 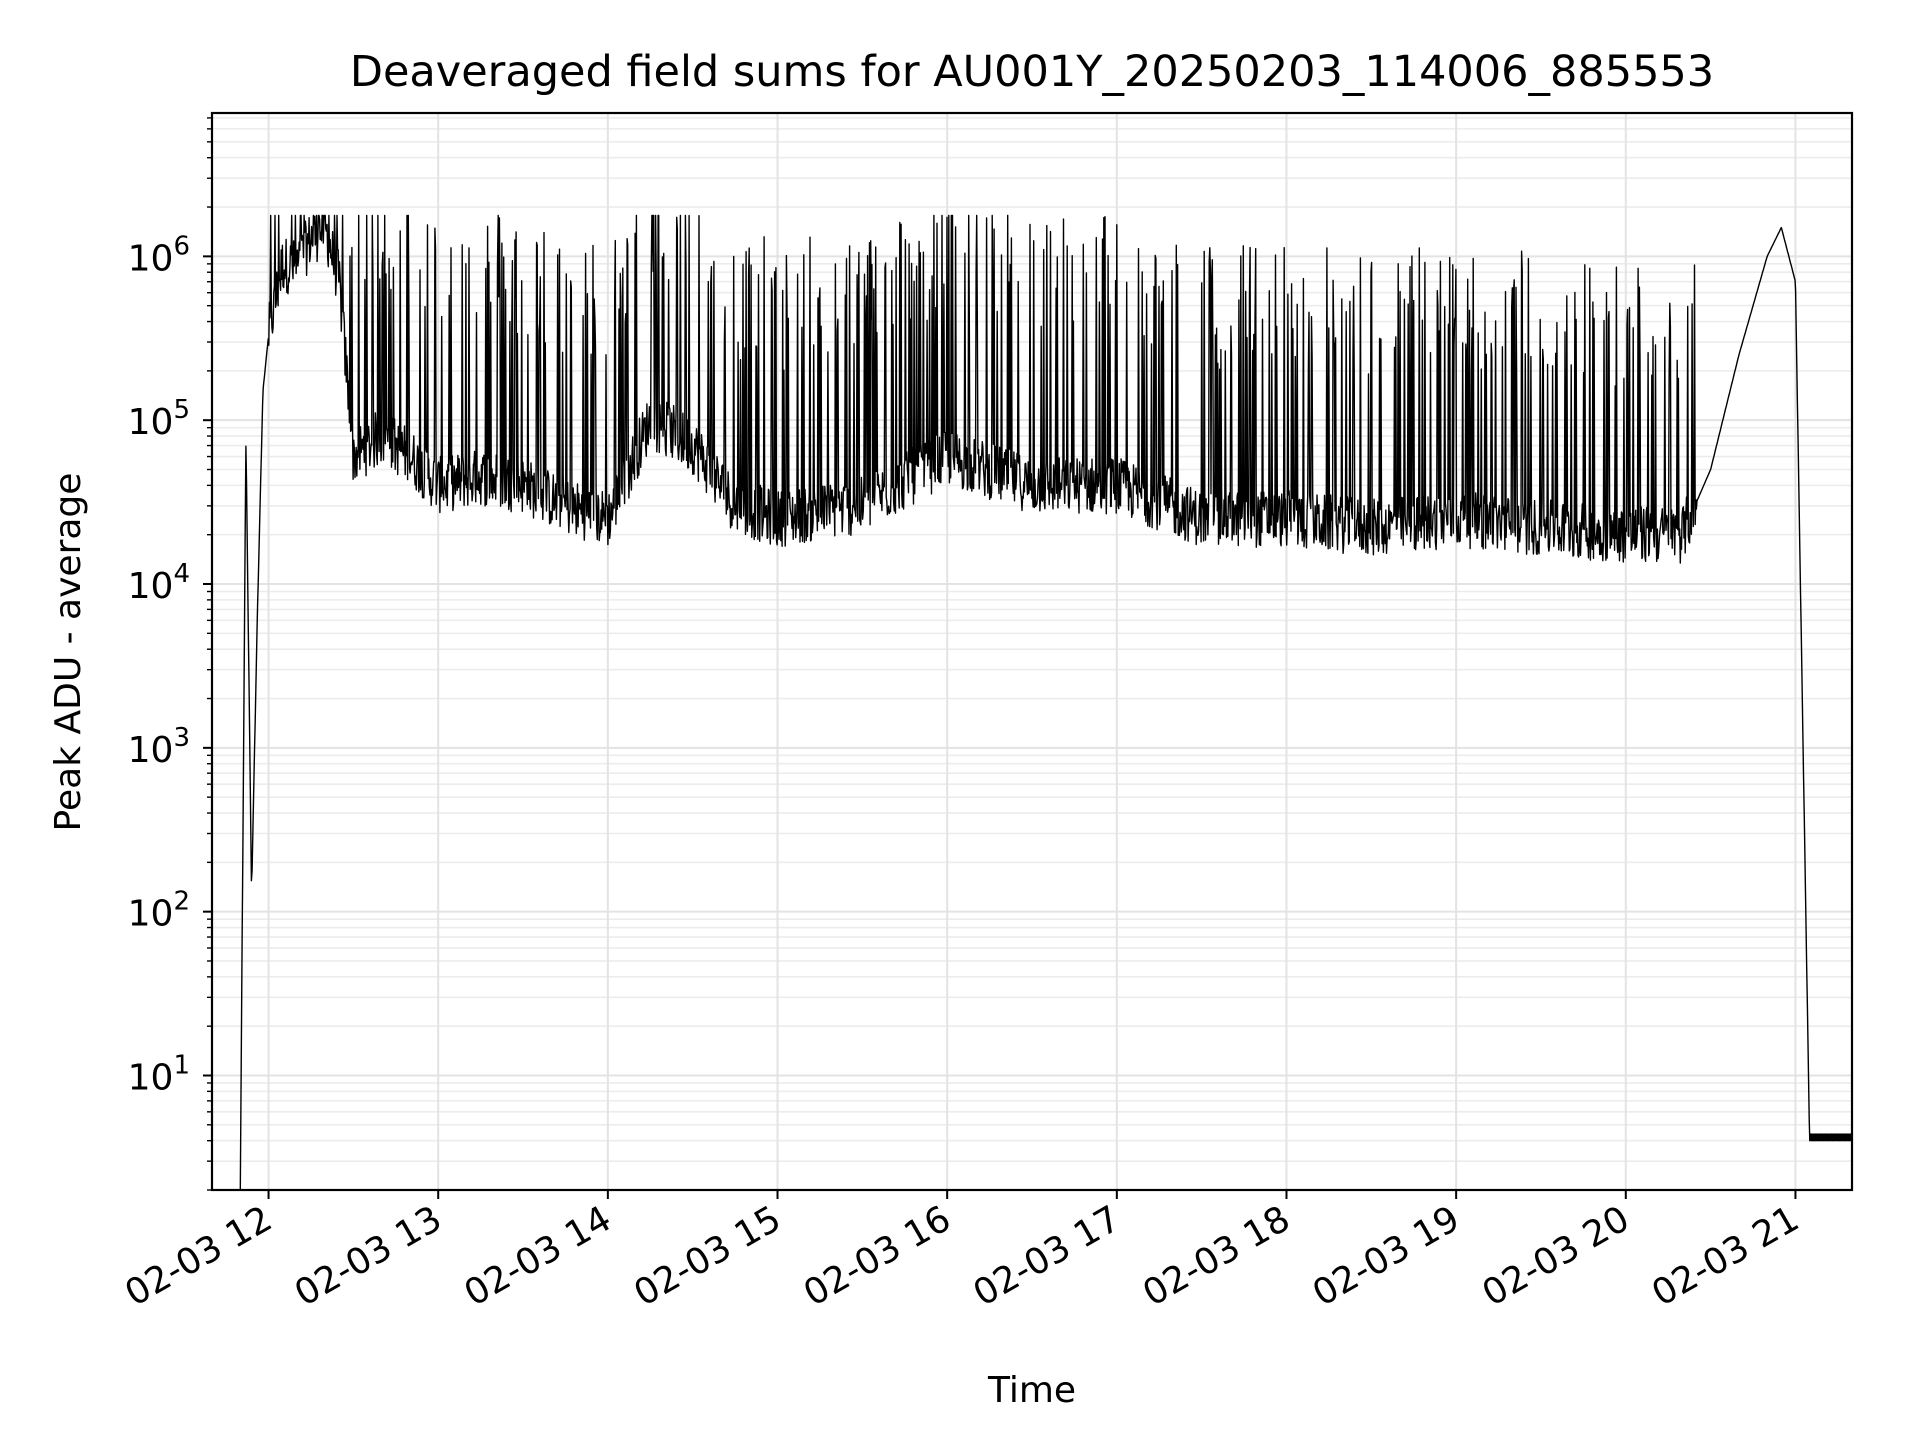 What do you see at coordinates (1386, 1256) in the screenshot?
I see `x-tick-label: 02-03 19` at bounding box center [1386, 1256].